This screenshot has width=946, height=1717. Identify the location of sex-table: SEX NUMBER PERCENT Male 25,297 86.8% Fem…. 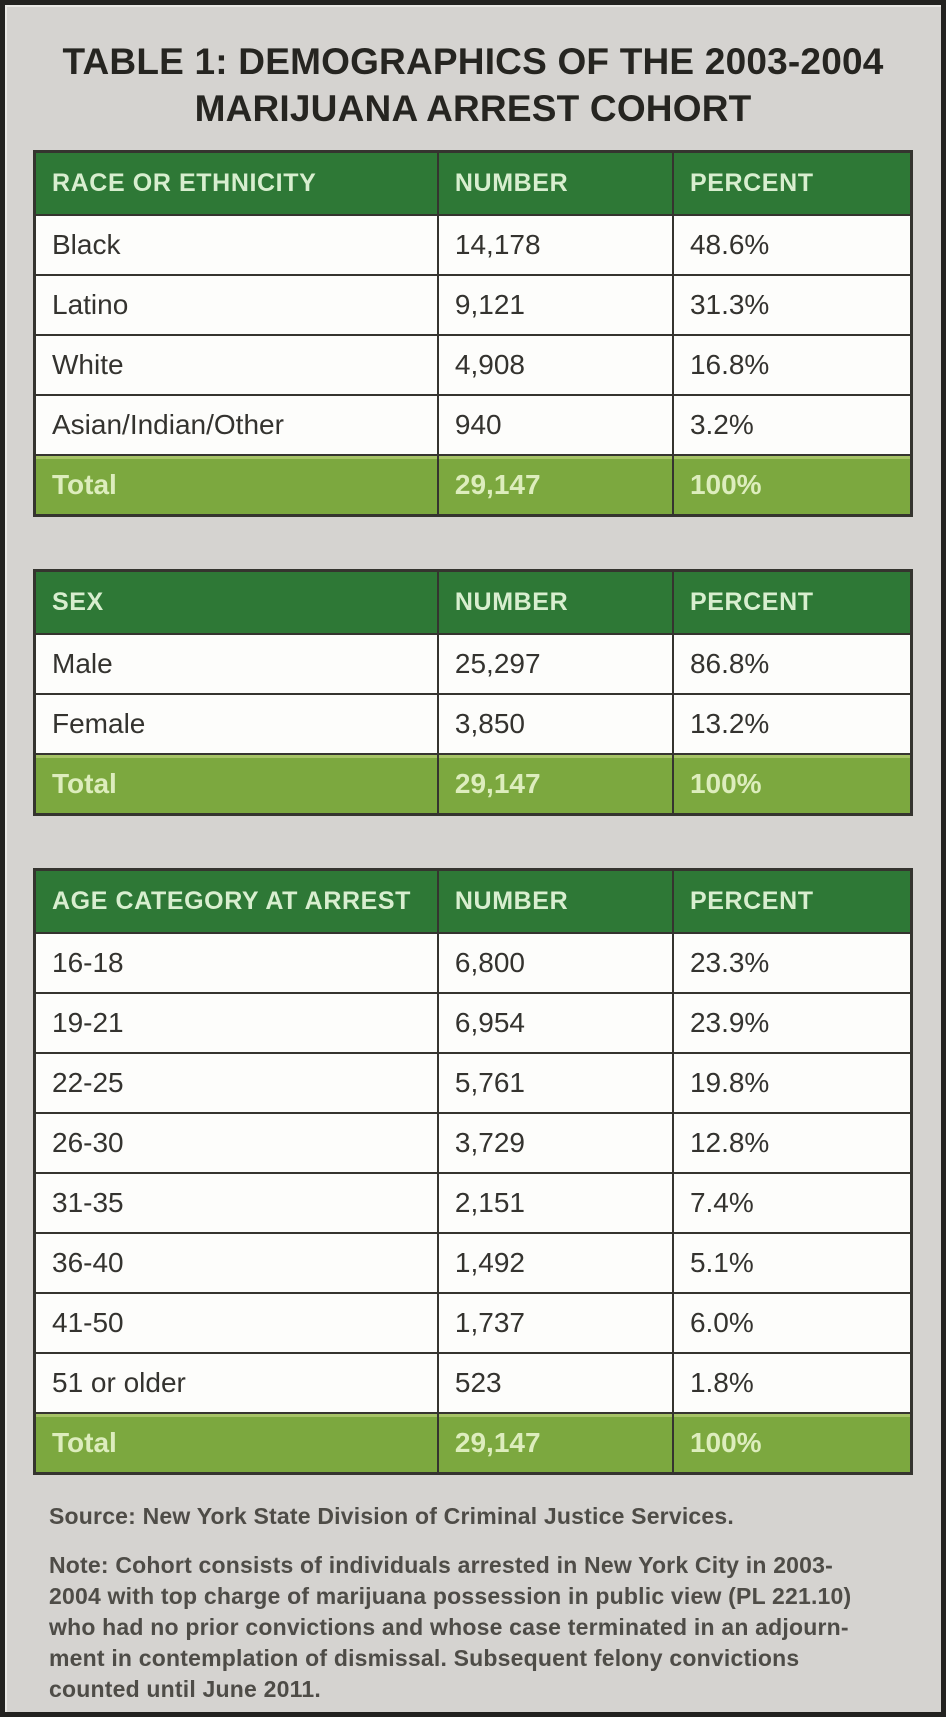
(473, 693).